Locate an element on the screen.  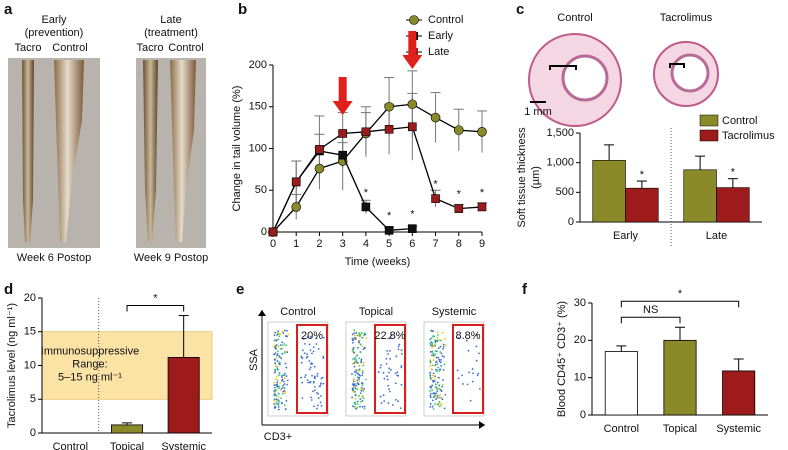
legend-label: Tacrolimus is located at coordinates (748, 136).